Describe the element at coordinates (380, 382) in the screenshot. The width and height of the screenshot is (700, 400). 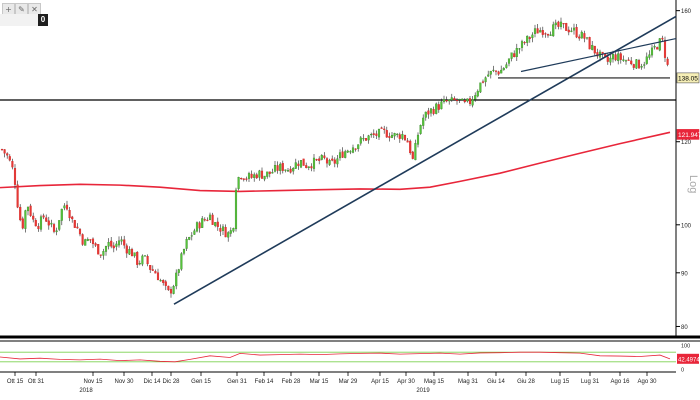
I see `x-tick-label: Apr 15` at that location.